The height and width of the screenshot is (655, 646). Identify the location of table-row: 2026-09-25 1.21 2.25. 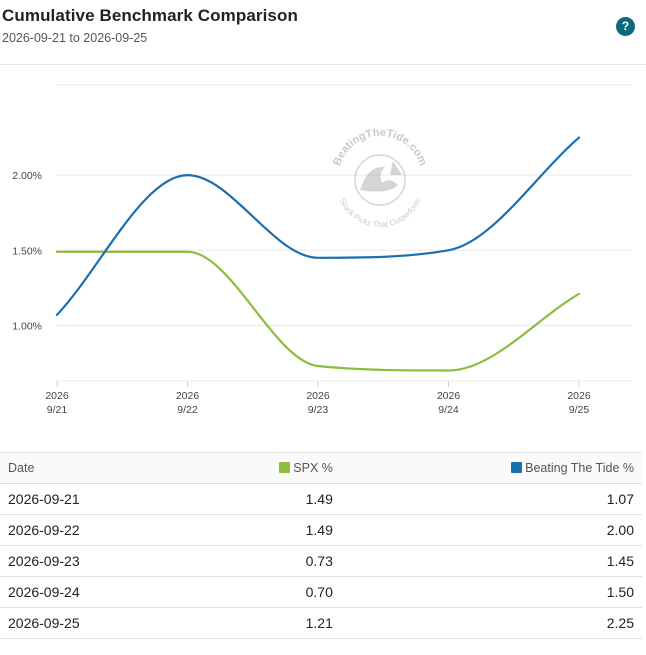
(321, 623).